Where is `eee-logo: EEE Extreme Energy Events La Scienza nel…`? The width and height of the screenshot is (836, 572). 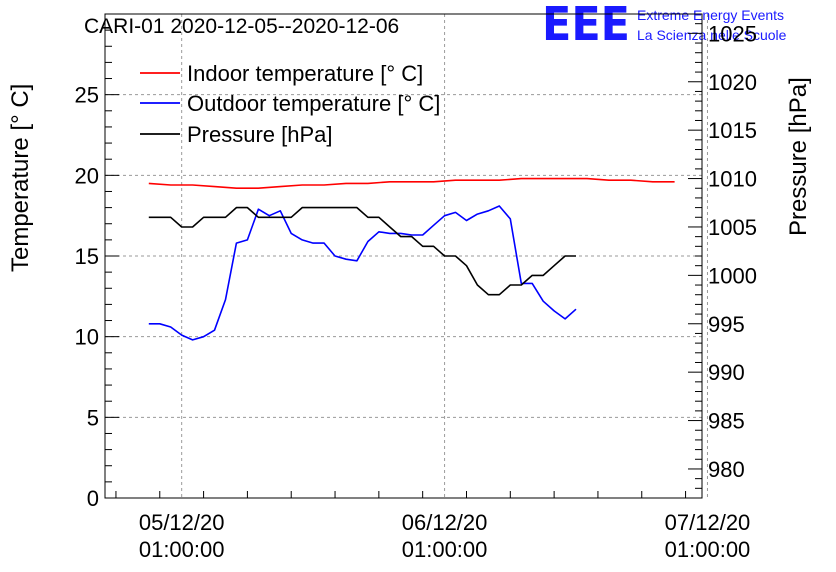
eee-logo: EEE Extreme Energy Events La Scienza nel… is located at coordinates (664, 25).